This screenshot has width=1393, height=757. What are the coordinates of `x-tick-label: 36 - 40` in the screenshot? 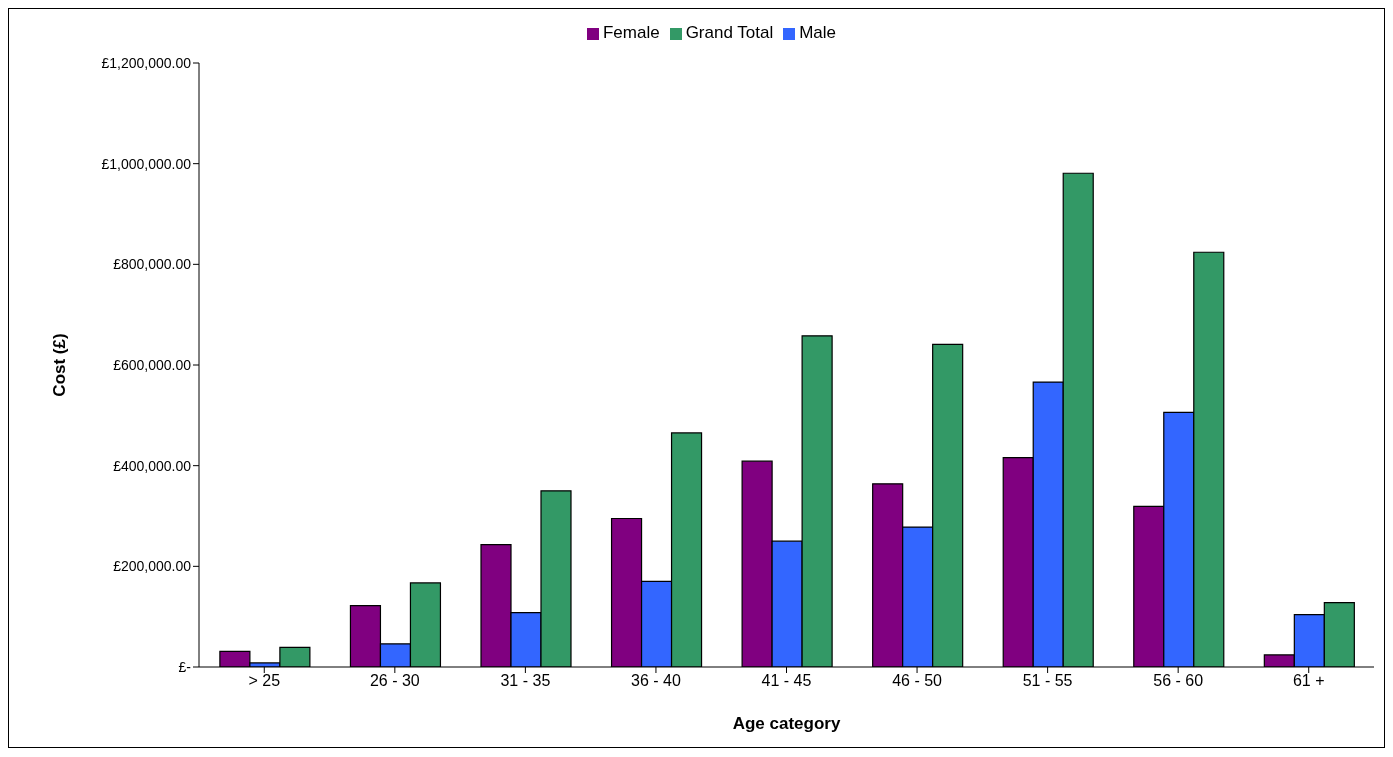 It's located at (656, 681).